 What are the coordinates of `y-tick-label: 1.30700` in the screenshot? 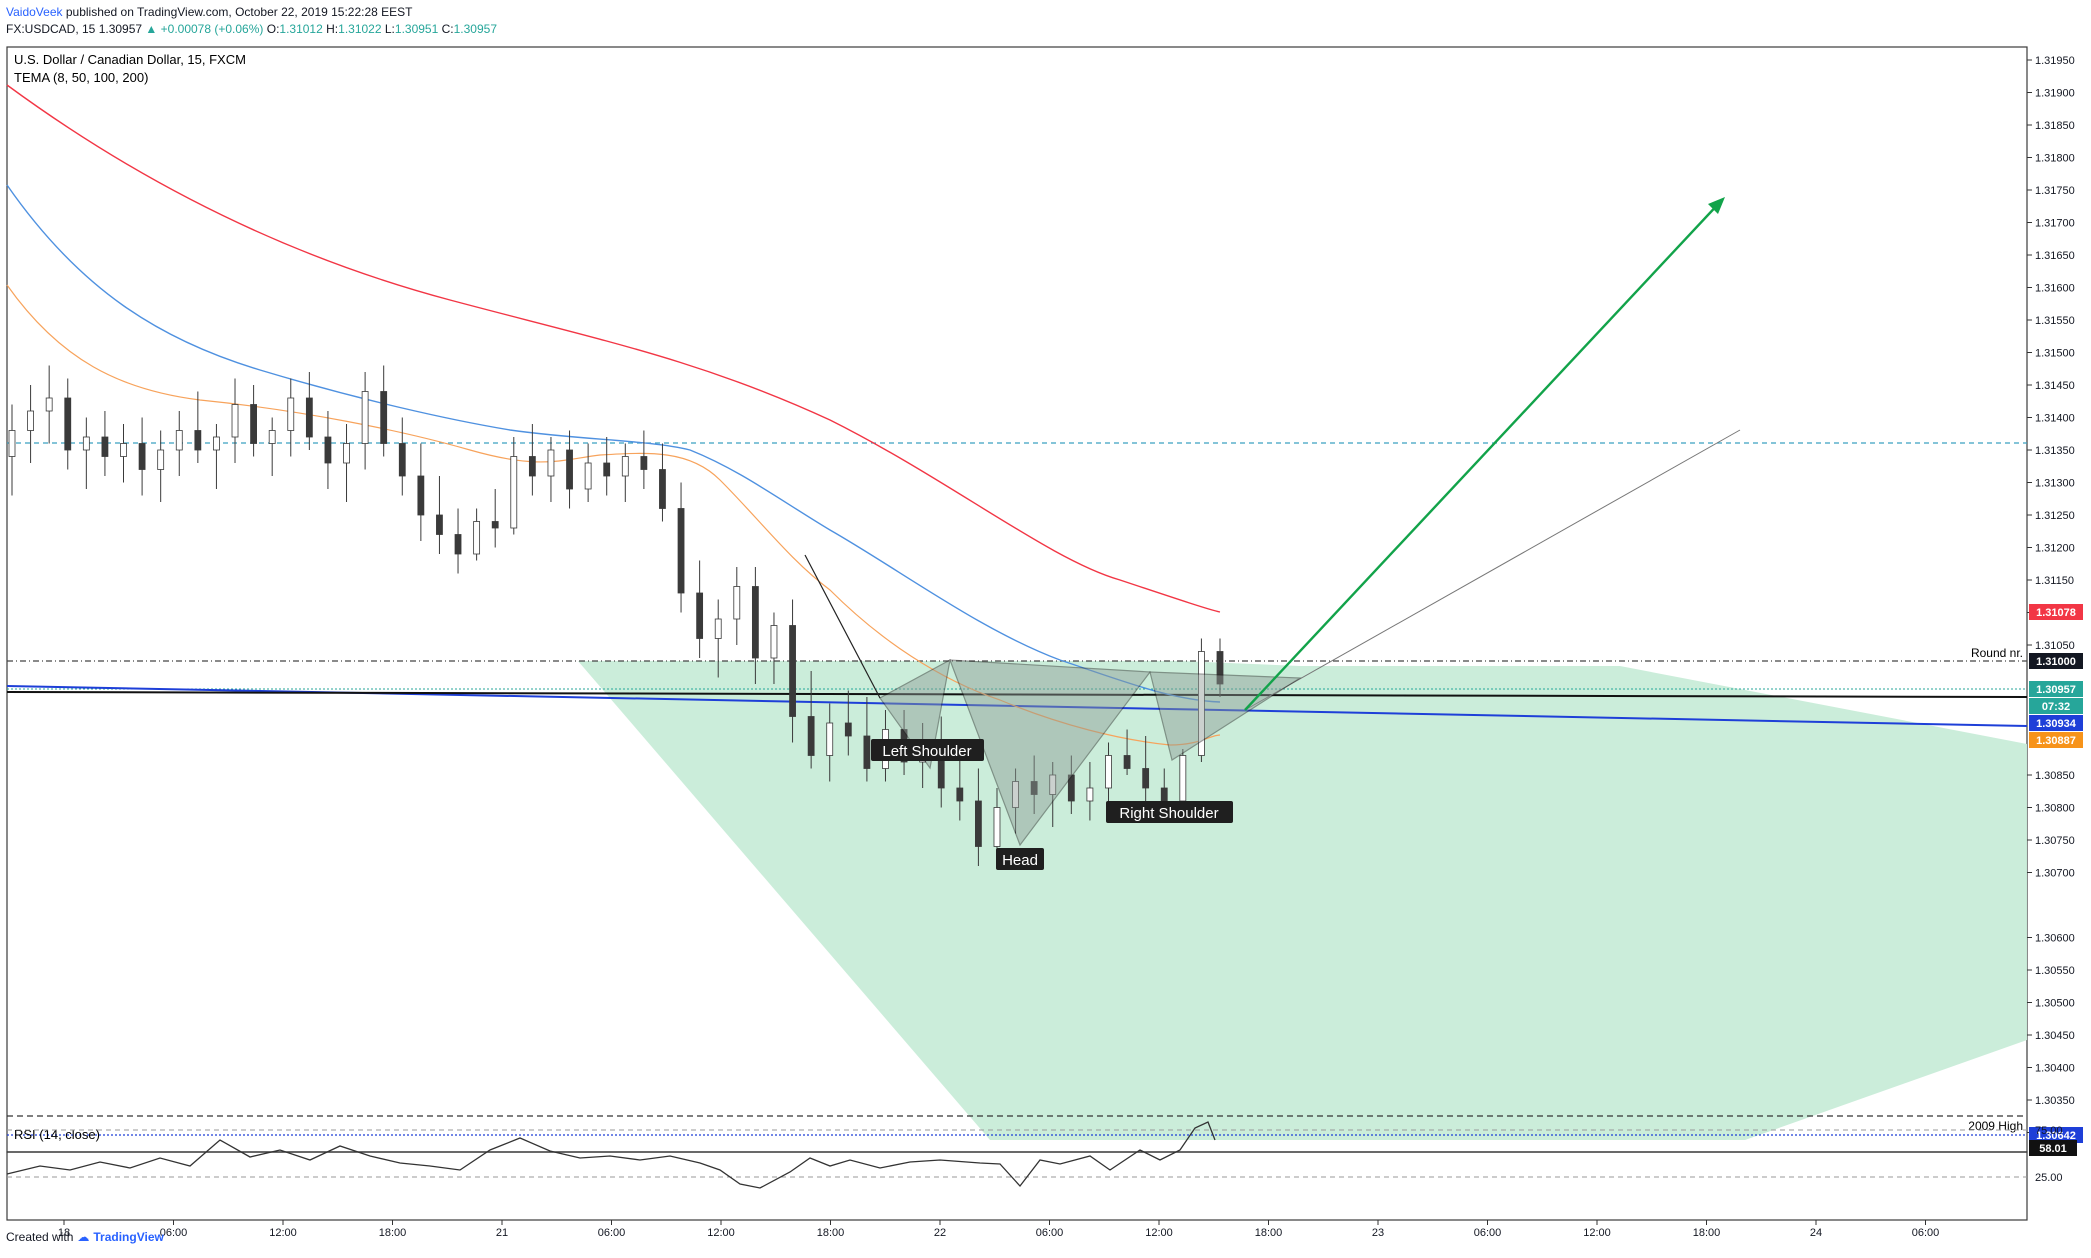 It's located at (2055, 874).